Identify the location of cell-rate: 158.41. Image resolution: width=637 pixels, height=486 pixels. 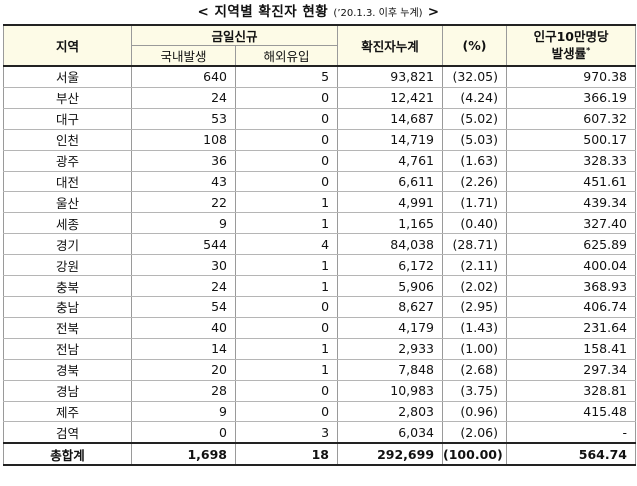
(571, 349).